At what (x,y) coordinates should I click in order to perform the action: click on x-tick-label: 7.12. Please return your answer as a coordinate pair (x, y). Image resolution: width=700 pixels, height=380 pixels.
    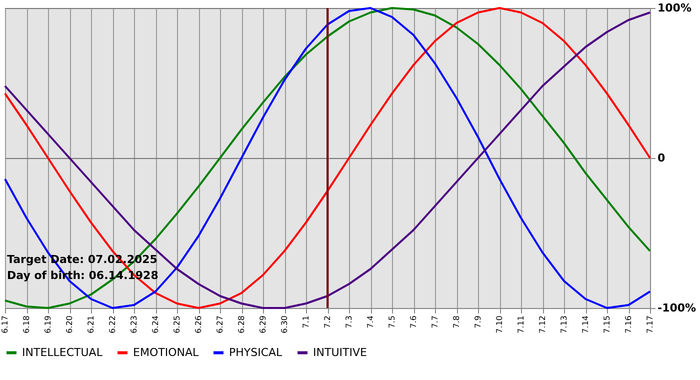
    Looking at the image, I should click on (542, 325).